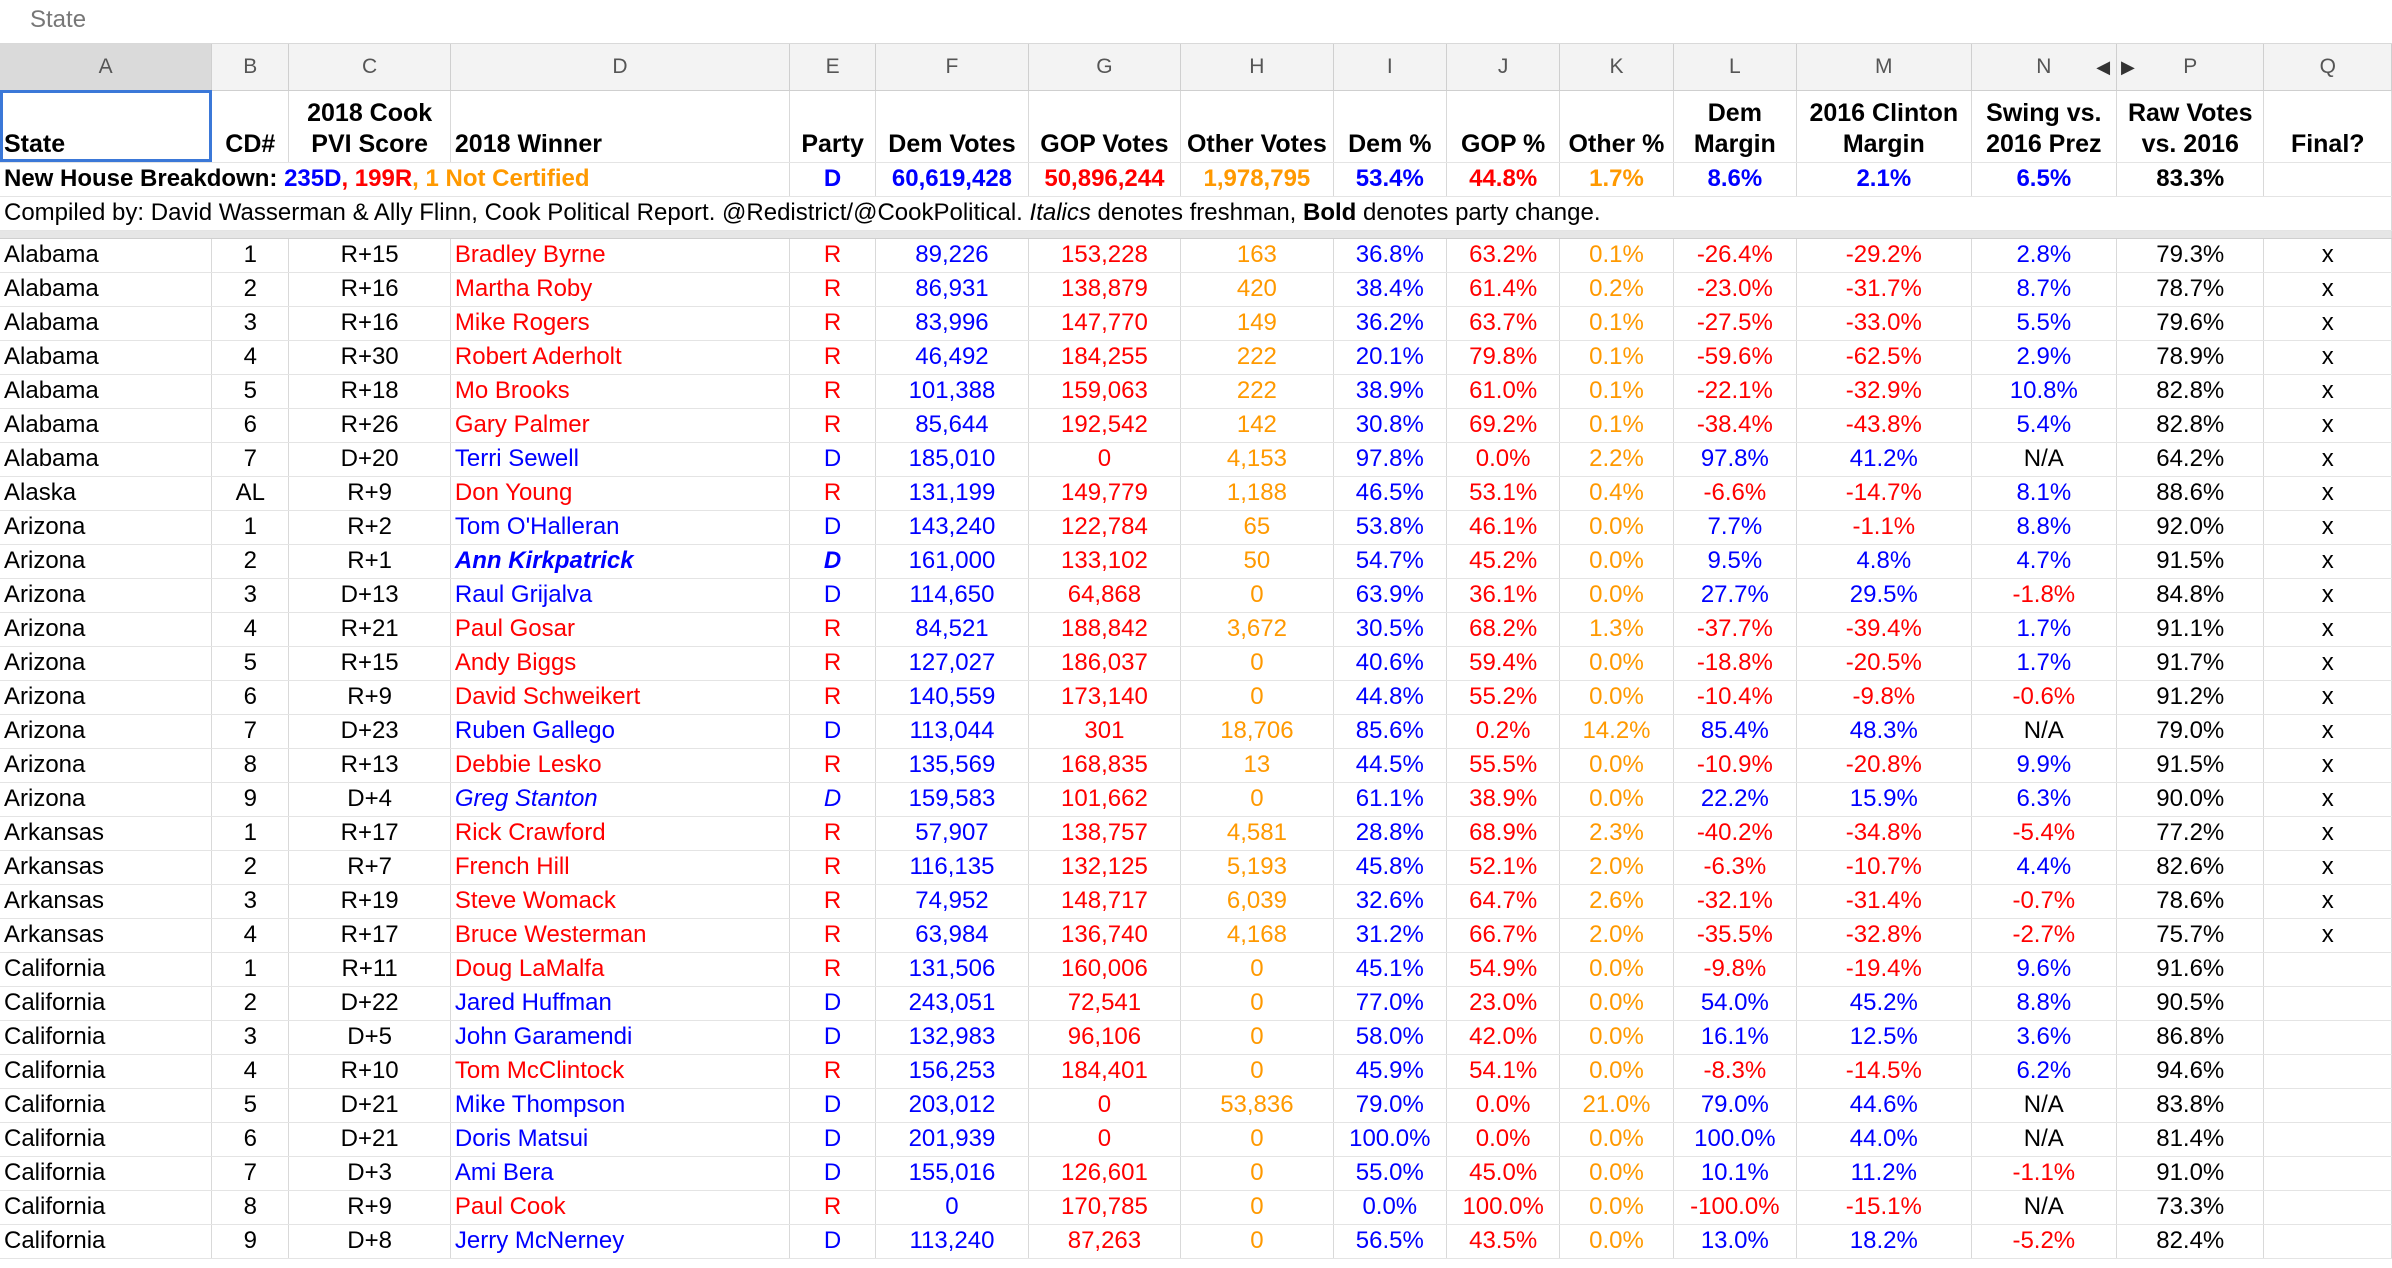 This screenshot has width=2392, height=1268. Describe the element at coordinates (1105, 867) in the screenshot. I see `cell-gop-votes: 132,125` at that location.